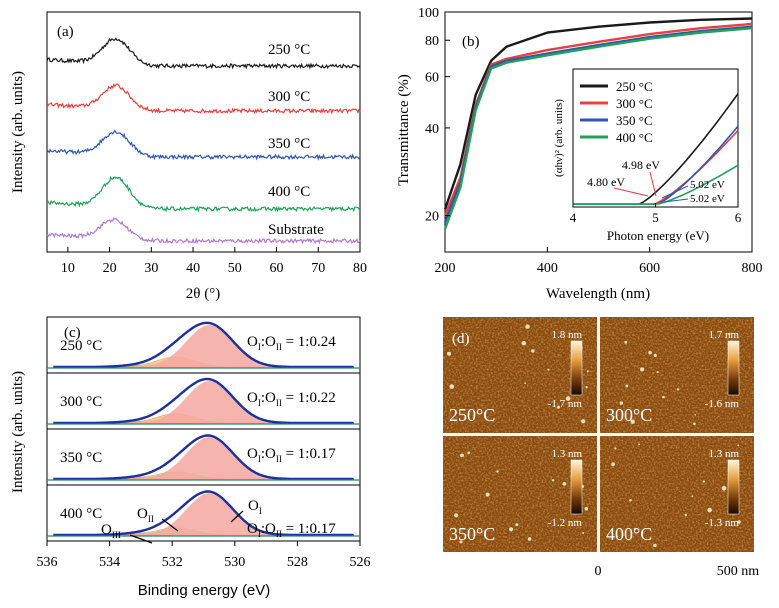 Image resolution: width=779 pixels, height=608 pixels. What do you see at coordinates (47, 562) in the screenshot?
I see `x-tick-label: 536` at bounding box center [47, 562].